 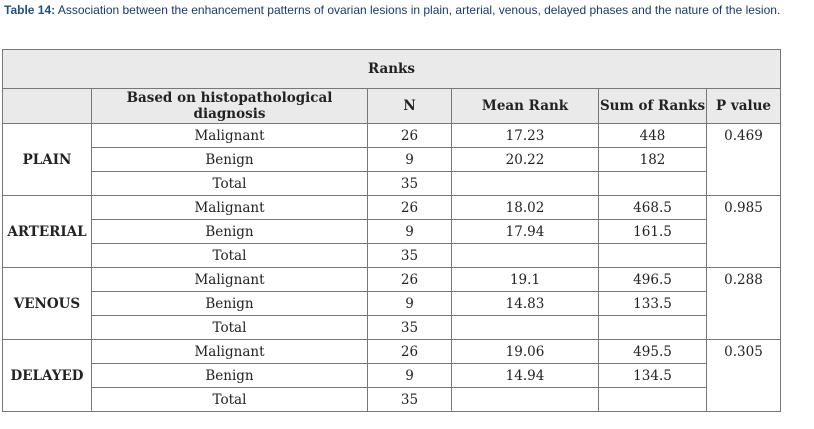 What do you see at coordinates (652, 375) in the screenshot?
I see `sum-ranks-cell: 134.5` at bounding box center [652, 375].